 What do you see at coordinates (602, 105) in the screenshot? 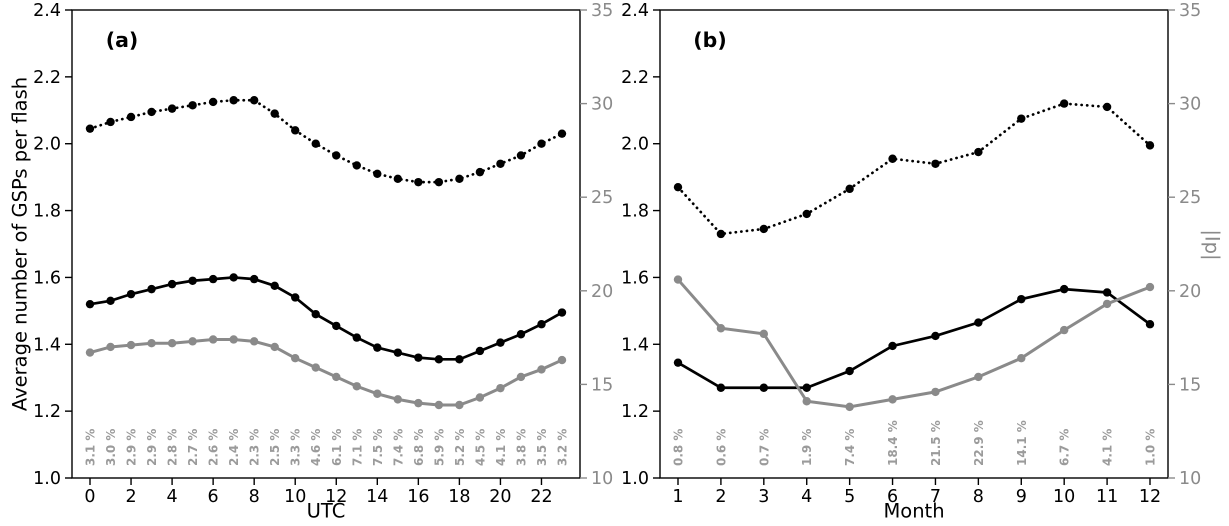
I see `y-tick-label-right: 30` at bounding box center [602, 105].